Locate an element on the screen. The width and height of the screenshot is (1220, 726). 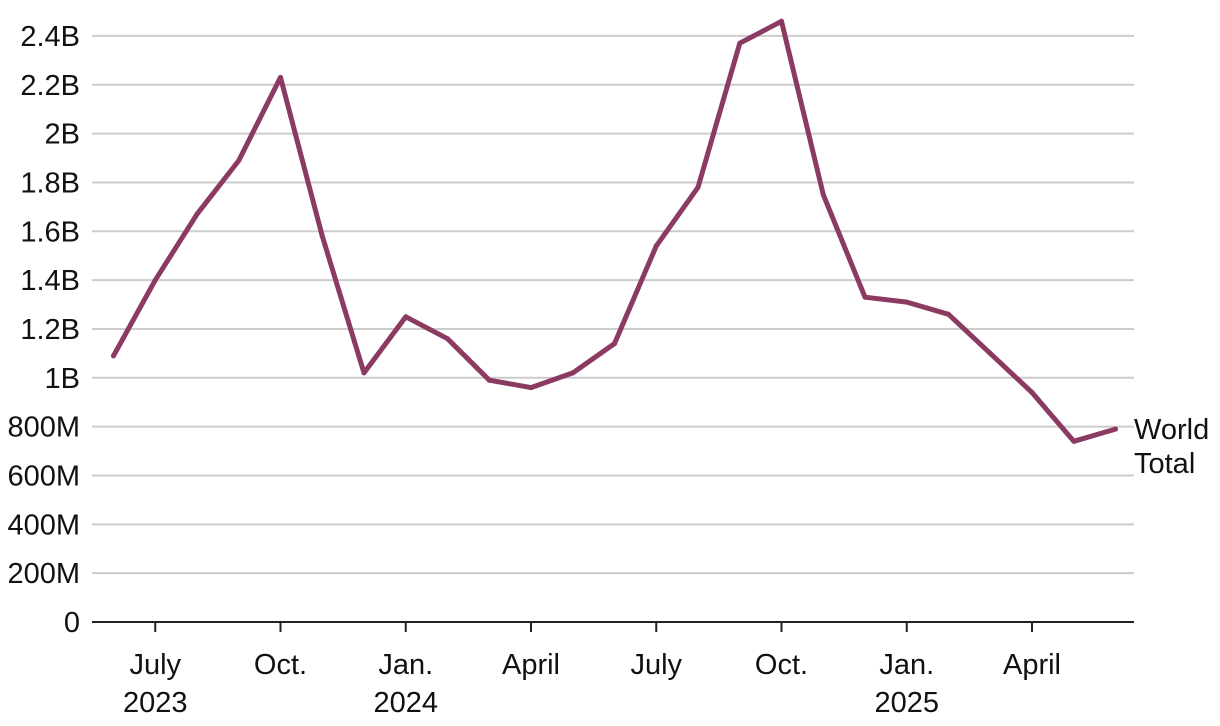
y-tick-label: 800M is located at coordinates (43, 428).